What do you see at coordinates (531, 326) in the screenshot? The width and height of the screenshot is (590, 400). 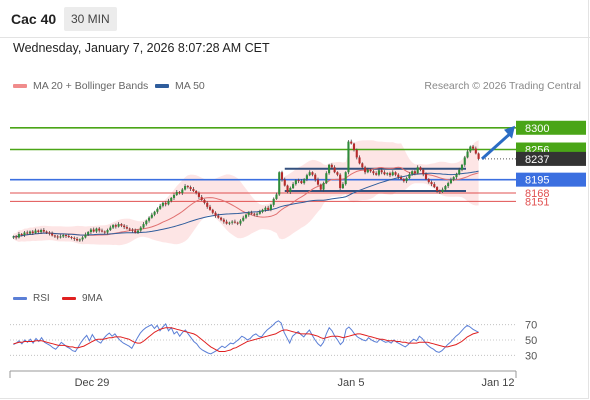 I see `rsi-level-label-70: 70` at bounding box center [531, 326].